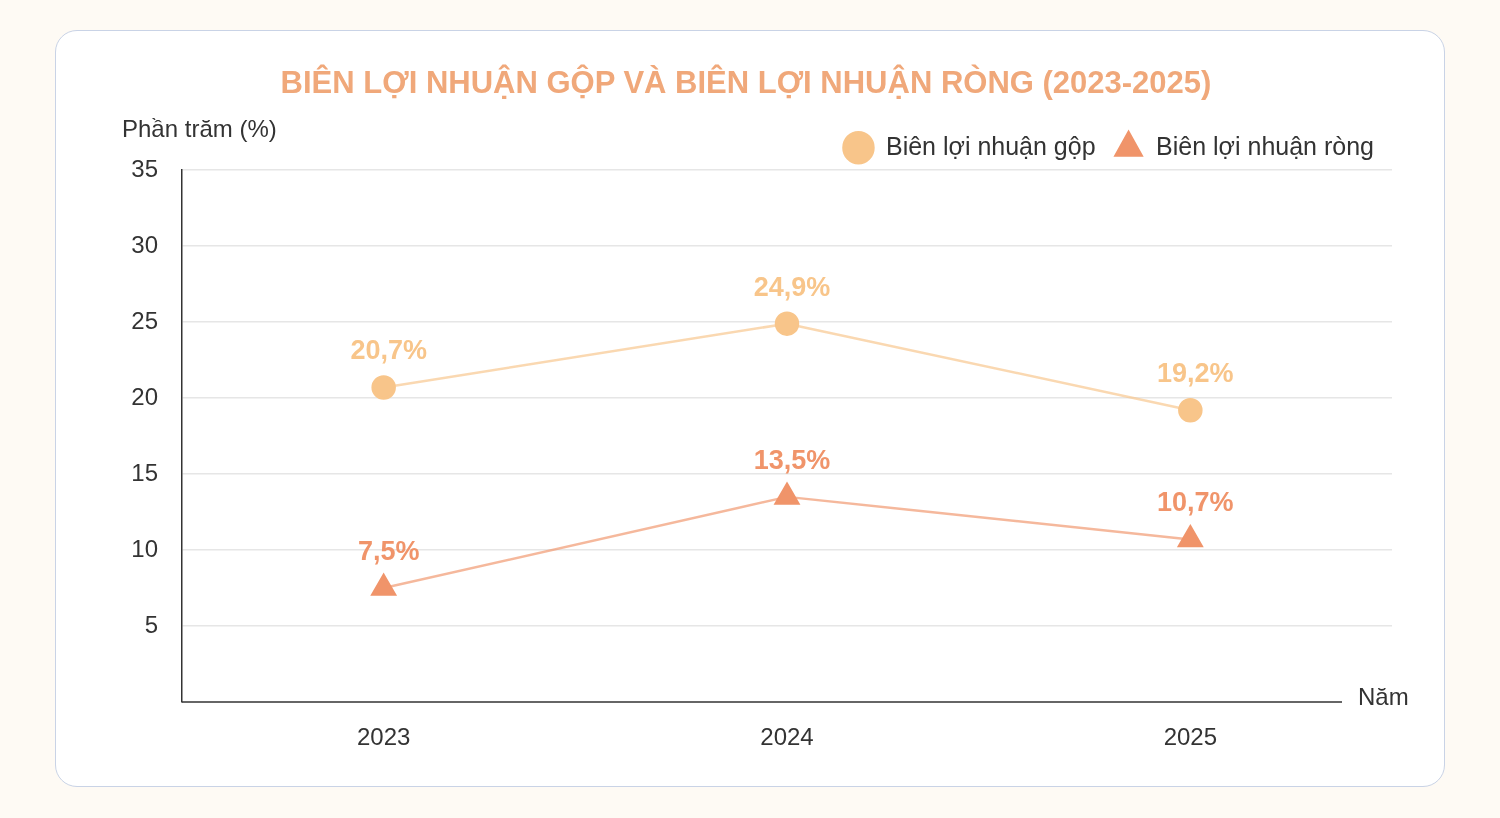 The image size is (1500, 818). Describe the element at coordinates (383, 737) in the screenshot. I see `x-tick-label: 2023` at that location.